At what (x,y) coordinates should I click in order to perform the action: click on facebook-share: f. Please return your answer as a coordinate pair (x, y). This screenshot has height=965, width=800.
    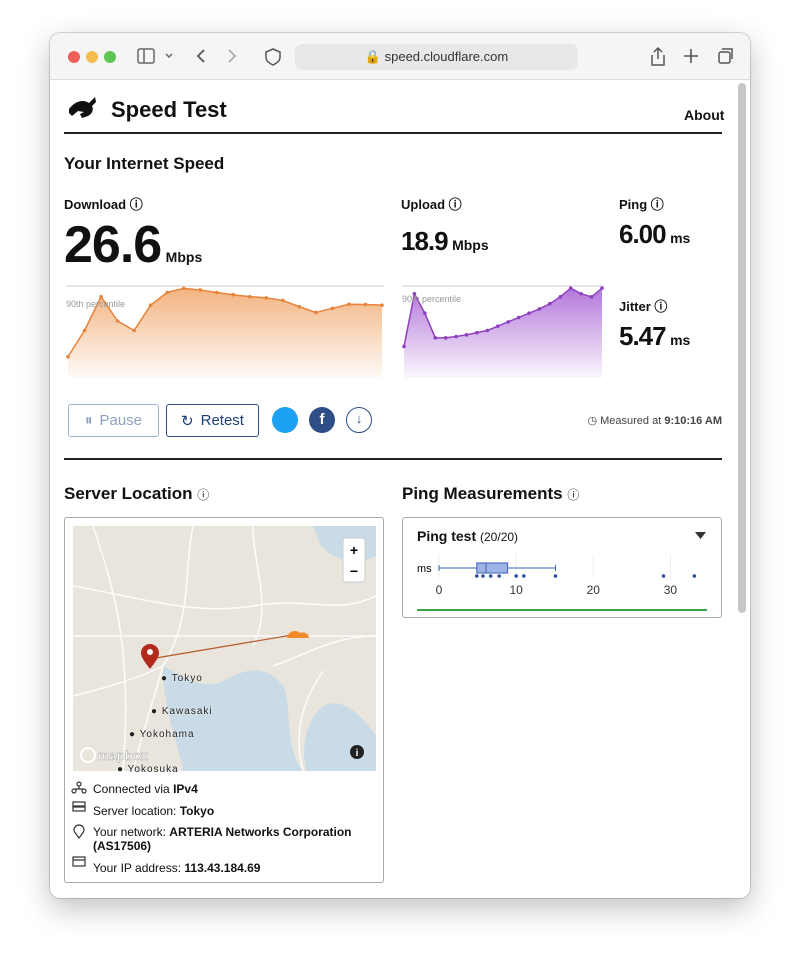
    Looking at the image, I should click on (322, 420).